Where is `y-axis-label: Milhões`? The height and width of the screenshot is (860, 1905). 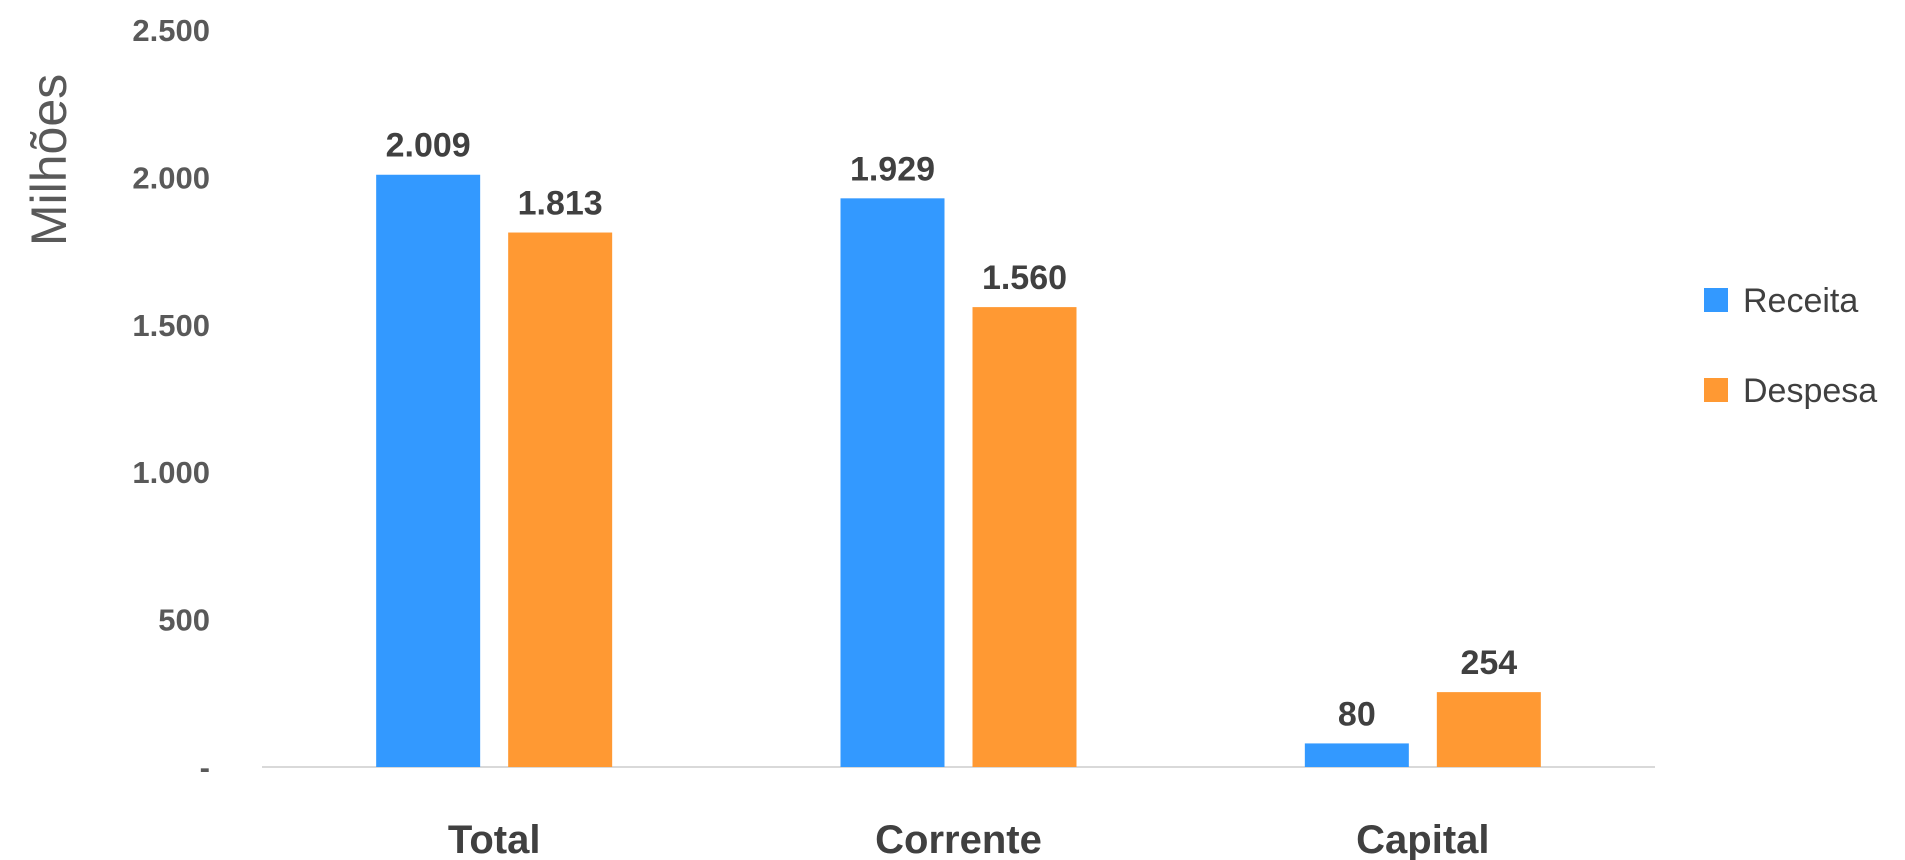 y-axis-label: Milhões is located at coordinates (49, 160).